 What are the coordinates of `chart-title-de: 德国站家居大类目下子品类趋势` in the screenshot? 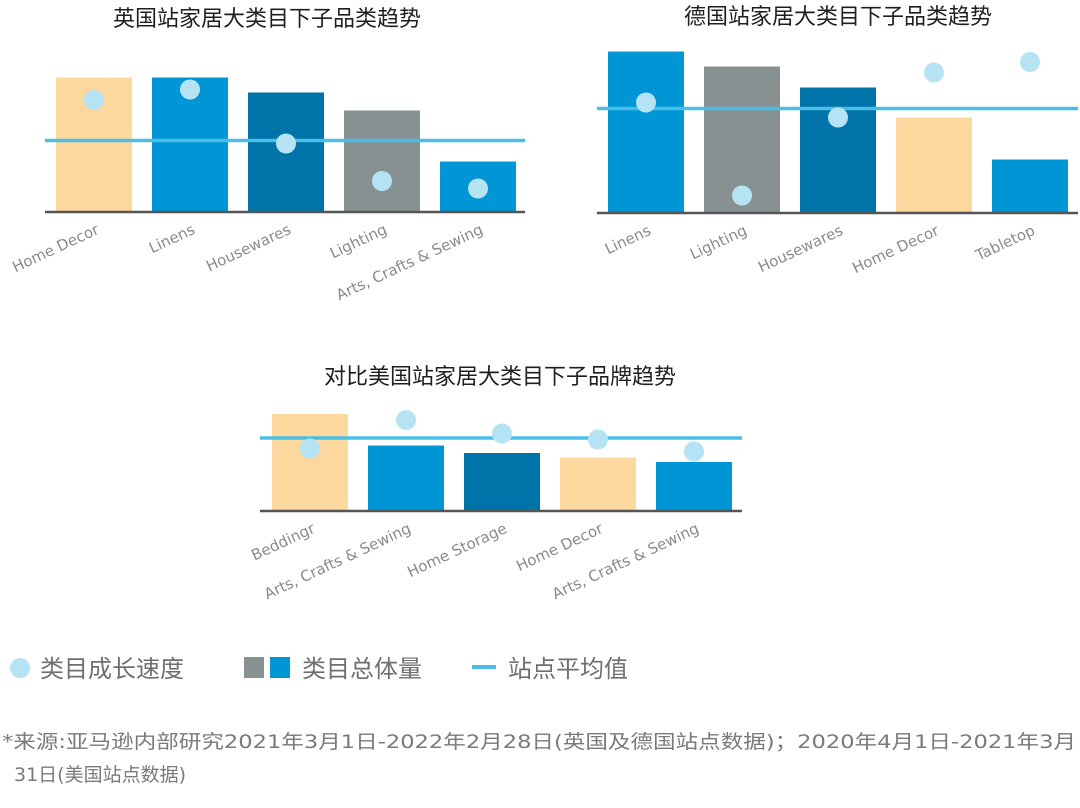 It's located at (838, 17).